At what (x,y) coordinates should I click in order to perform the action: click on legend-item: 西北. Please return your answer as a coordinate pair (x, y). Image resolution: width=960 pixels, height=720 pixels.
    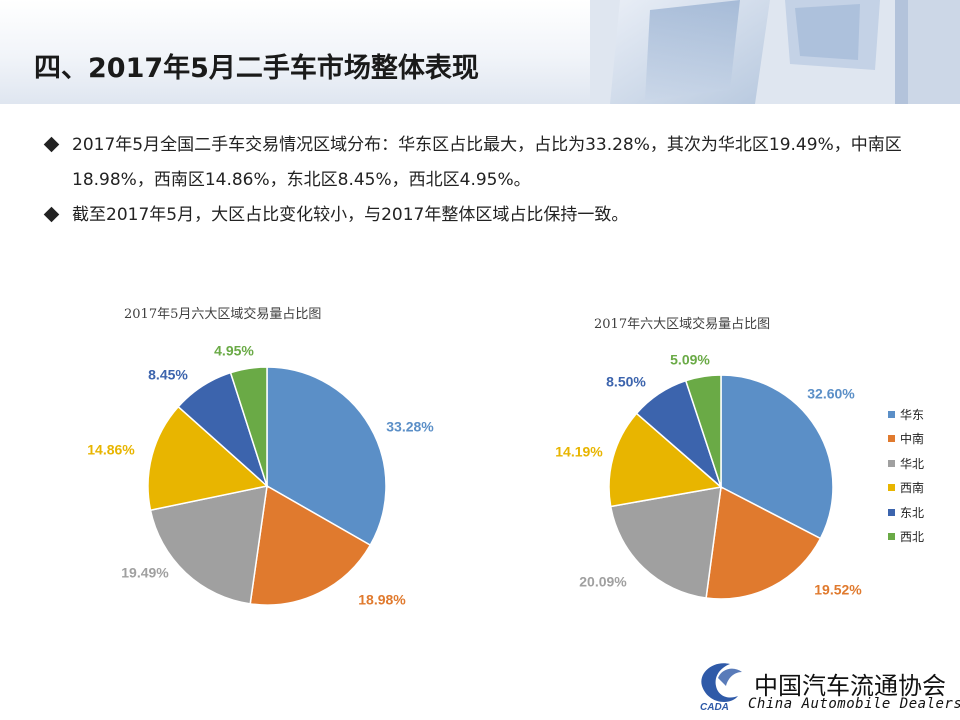
    Looking at the image, I should click on (906, 537).